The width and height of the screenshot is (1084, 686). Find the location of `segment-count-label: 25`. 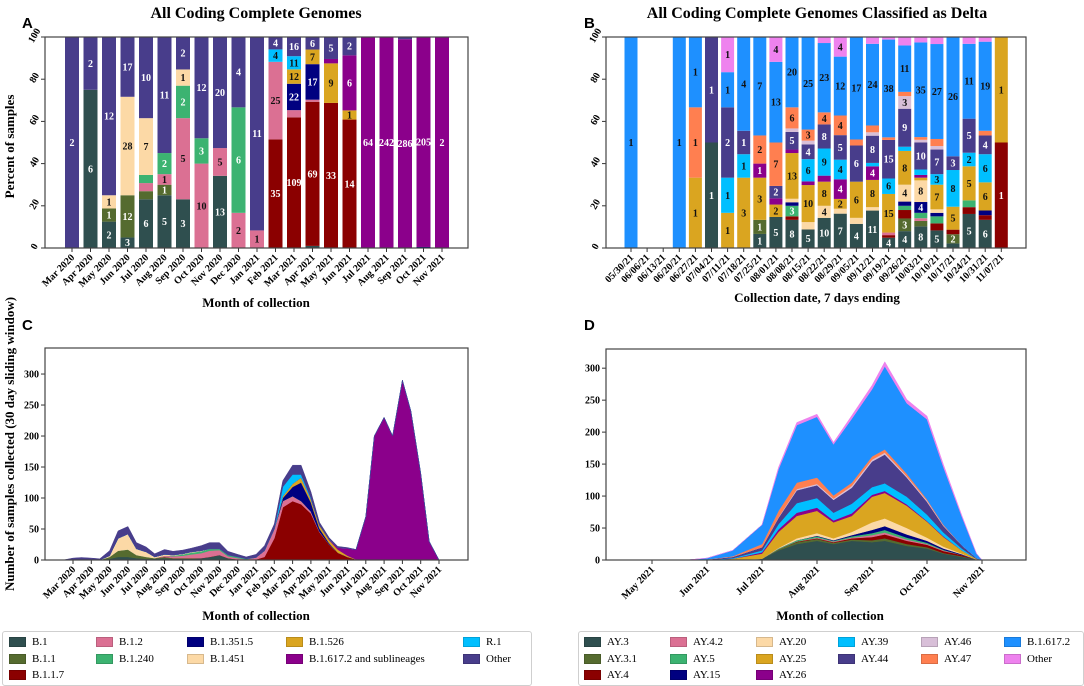

segment-count-label: 25 is located at coordinates (276, 101).